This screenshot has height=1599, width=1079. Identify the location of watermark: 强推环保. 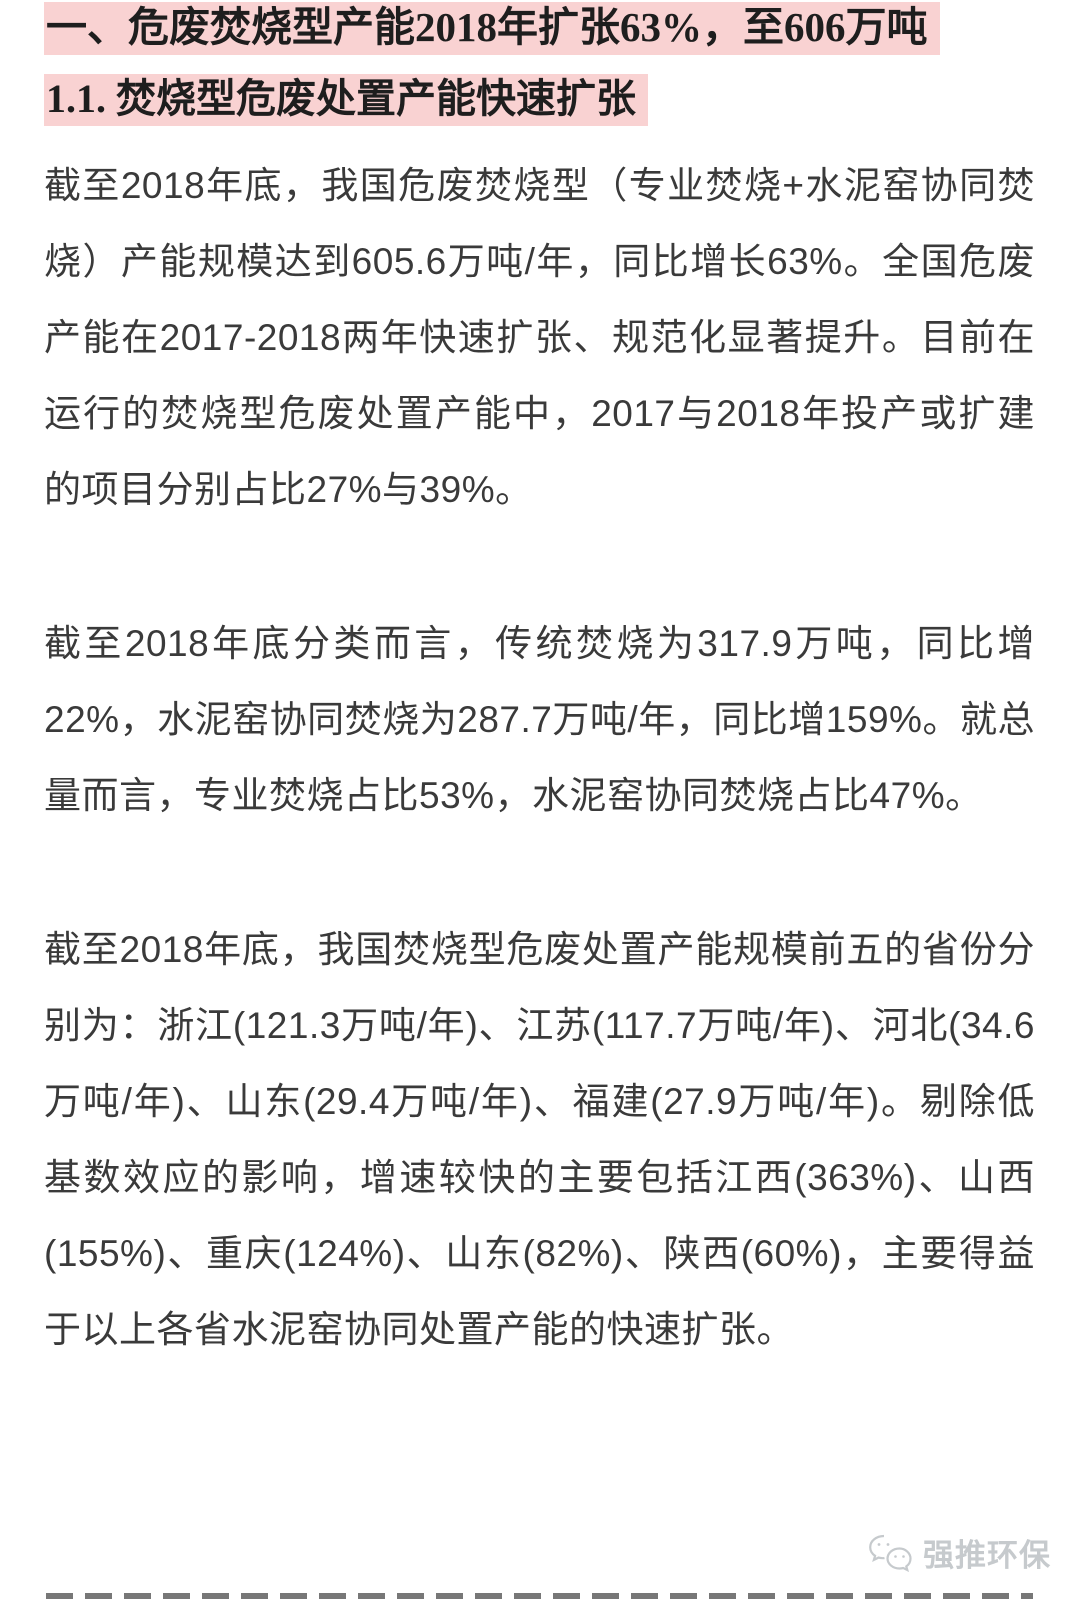
(959, 1552).